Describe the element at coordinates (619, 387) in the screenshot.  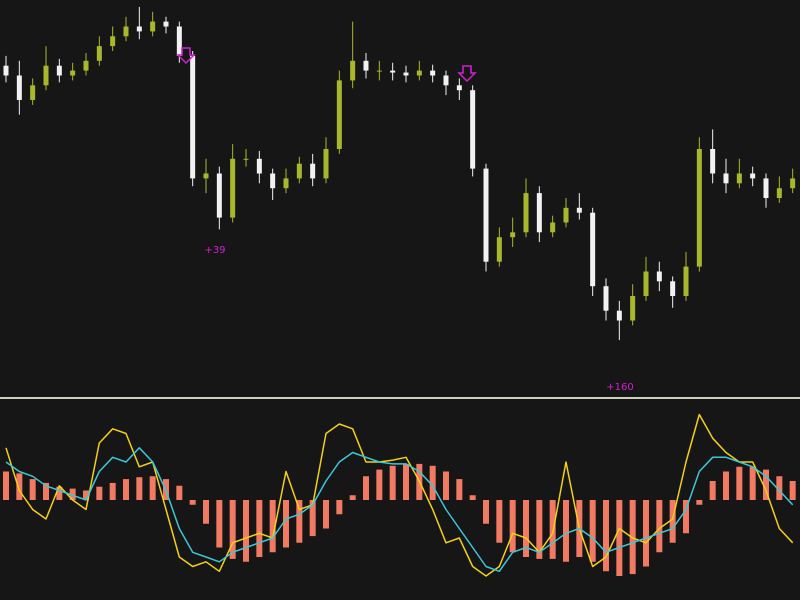
I see `annotation: +160` at that location.